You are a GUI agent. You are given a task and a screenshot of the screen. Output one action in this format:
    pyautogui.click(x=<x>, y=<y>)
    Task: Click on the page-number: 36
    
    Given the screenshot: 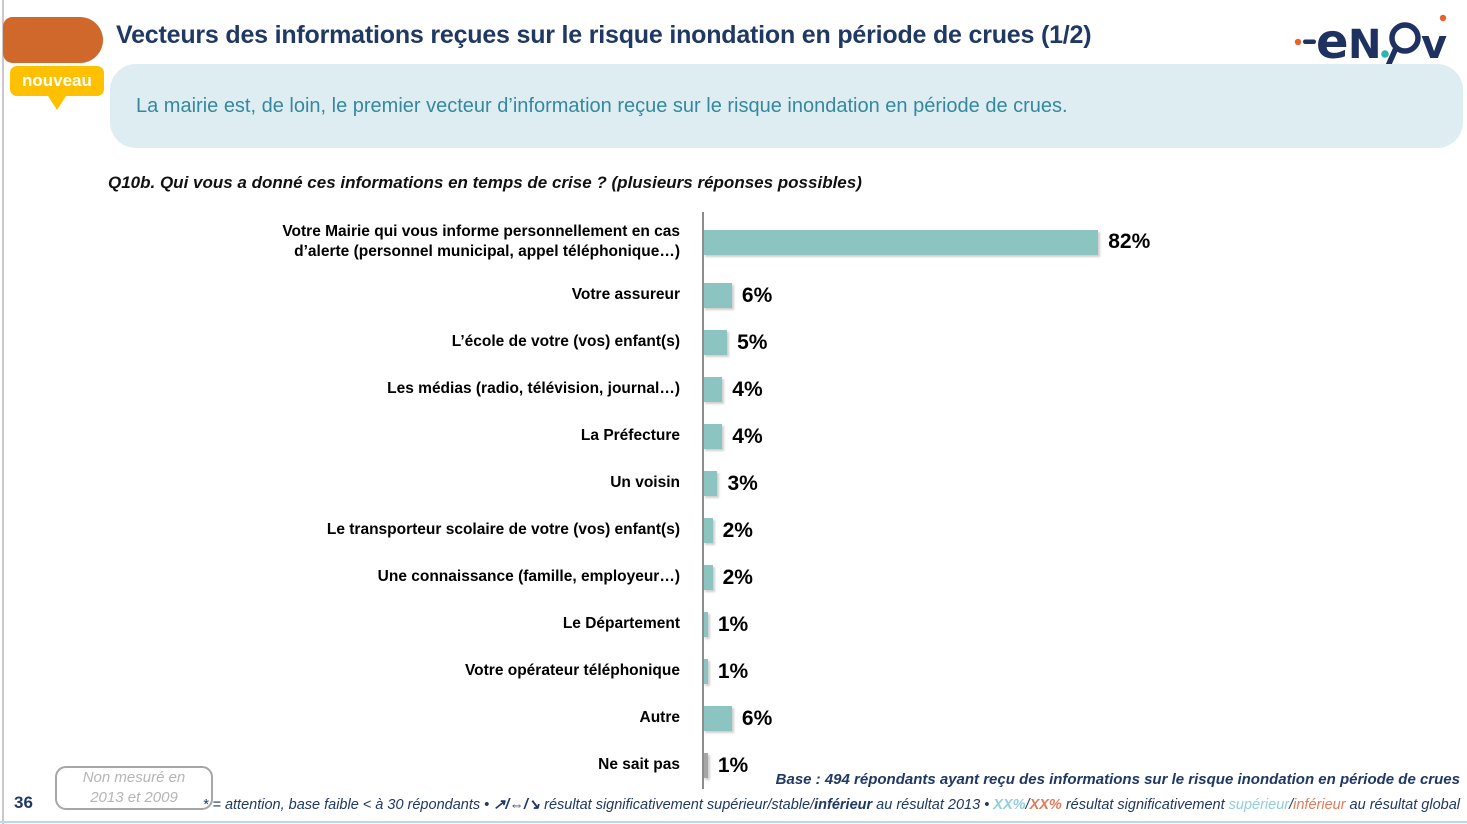 What is the action you would take?
    pyautogui.click(x=23, y=802)
    